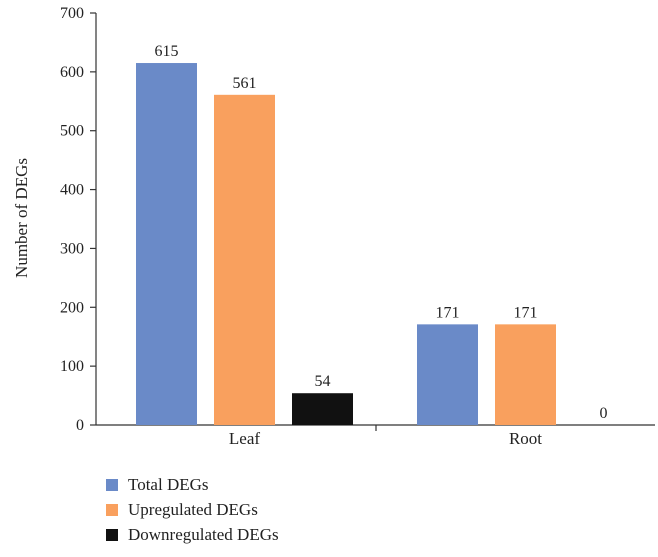  Describe the element at coordinates (72, 366) in the screenshot. I see `y-tick-label: 100` at that location.